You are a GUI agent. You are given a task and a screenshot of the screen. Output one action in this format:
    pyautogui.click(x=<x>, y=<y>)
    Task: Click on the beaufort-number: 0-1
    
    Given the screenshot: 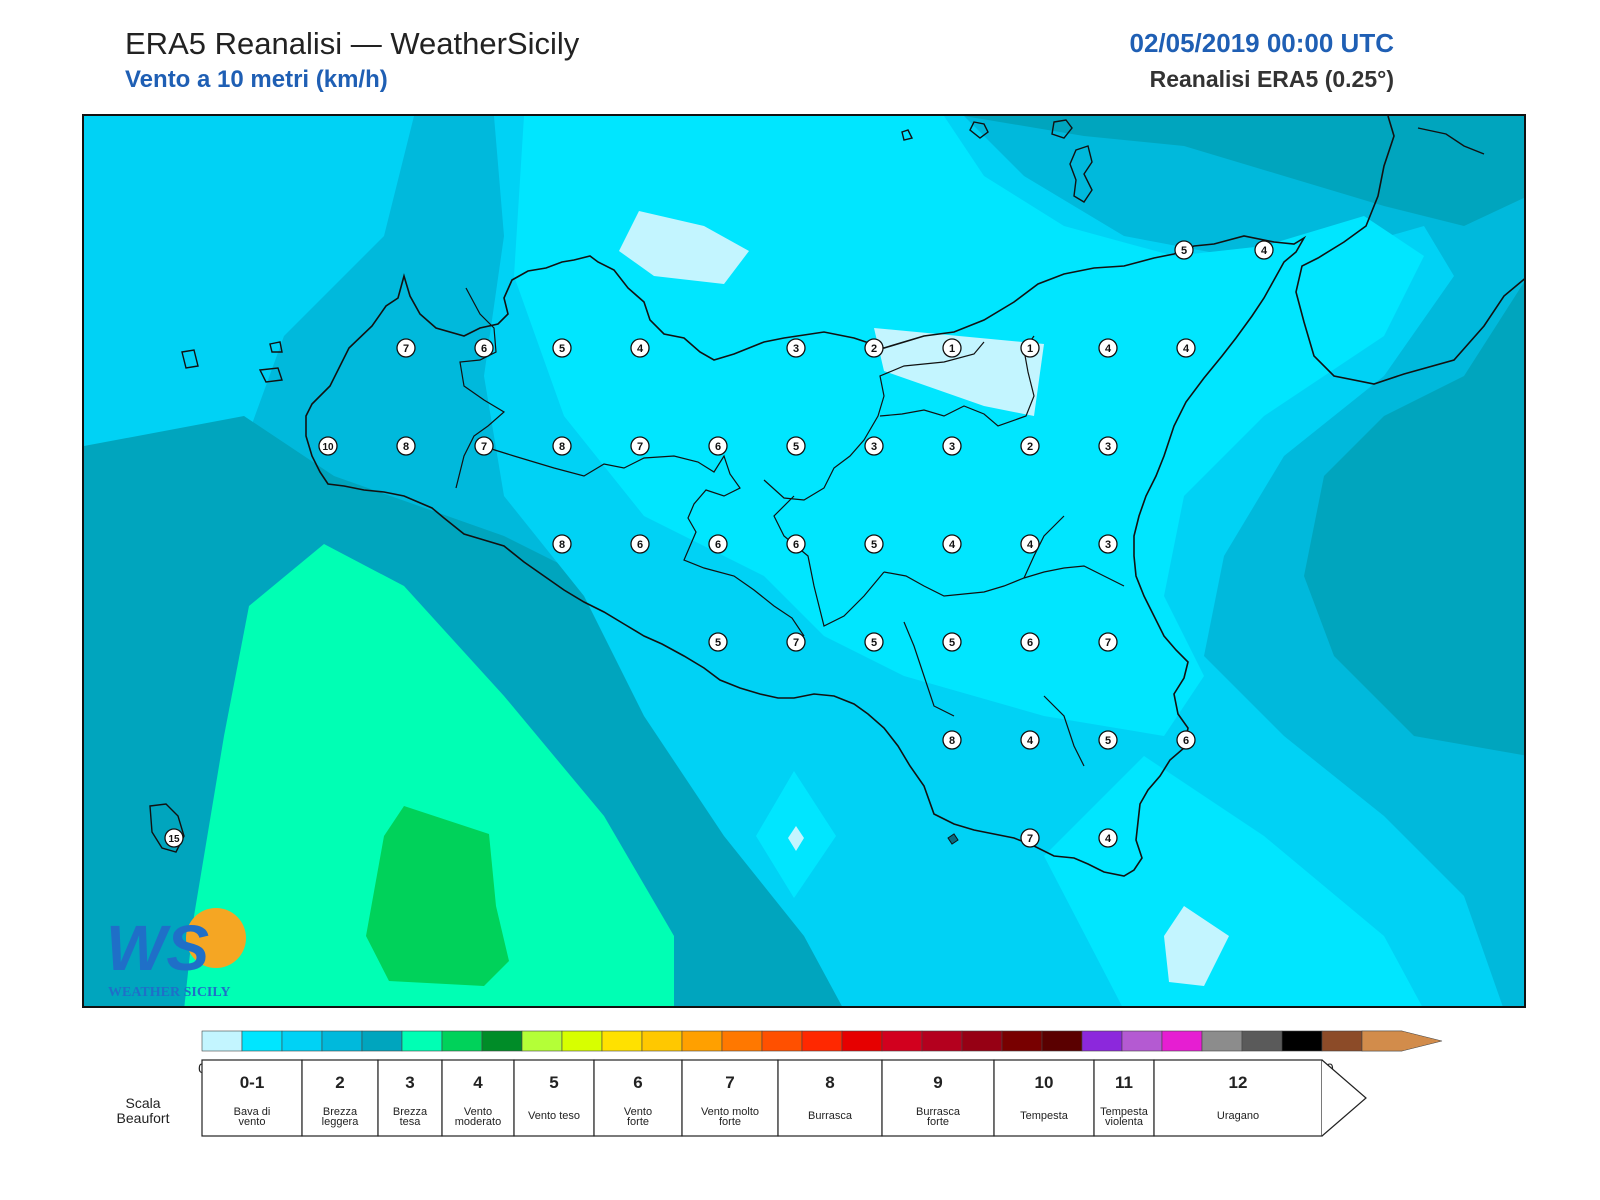 What is the action you would take?
    pyautogui.click(x=252, y=1082)
    